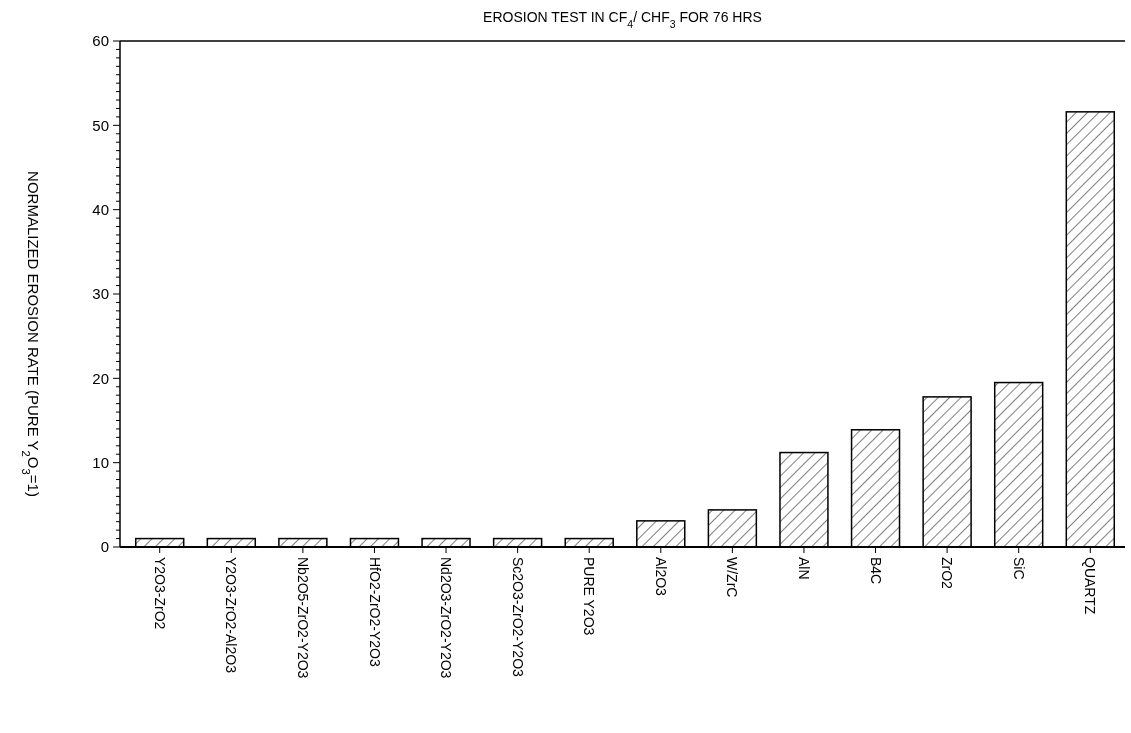 The height and width of the screenshot is (733, 1131). What do you see at coordinates (100, 462) in the screenshot?
I see `y-tick-label: 10` at bounding box center [100, 462].